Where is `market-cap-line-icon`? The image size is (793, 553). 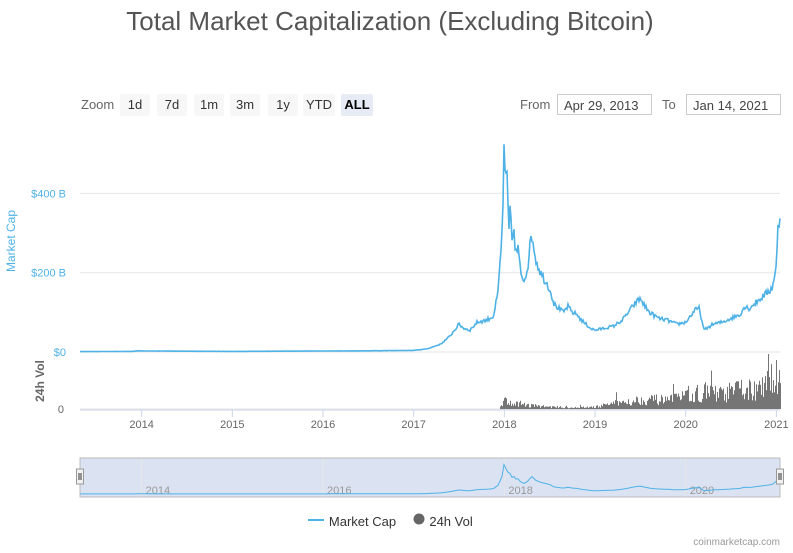 market-cap-line-icon is located at coordinates (316, 520).